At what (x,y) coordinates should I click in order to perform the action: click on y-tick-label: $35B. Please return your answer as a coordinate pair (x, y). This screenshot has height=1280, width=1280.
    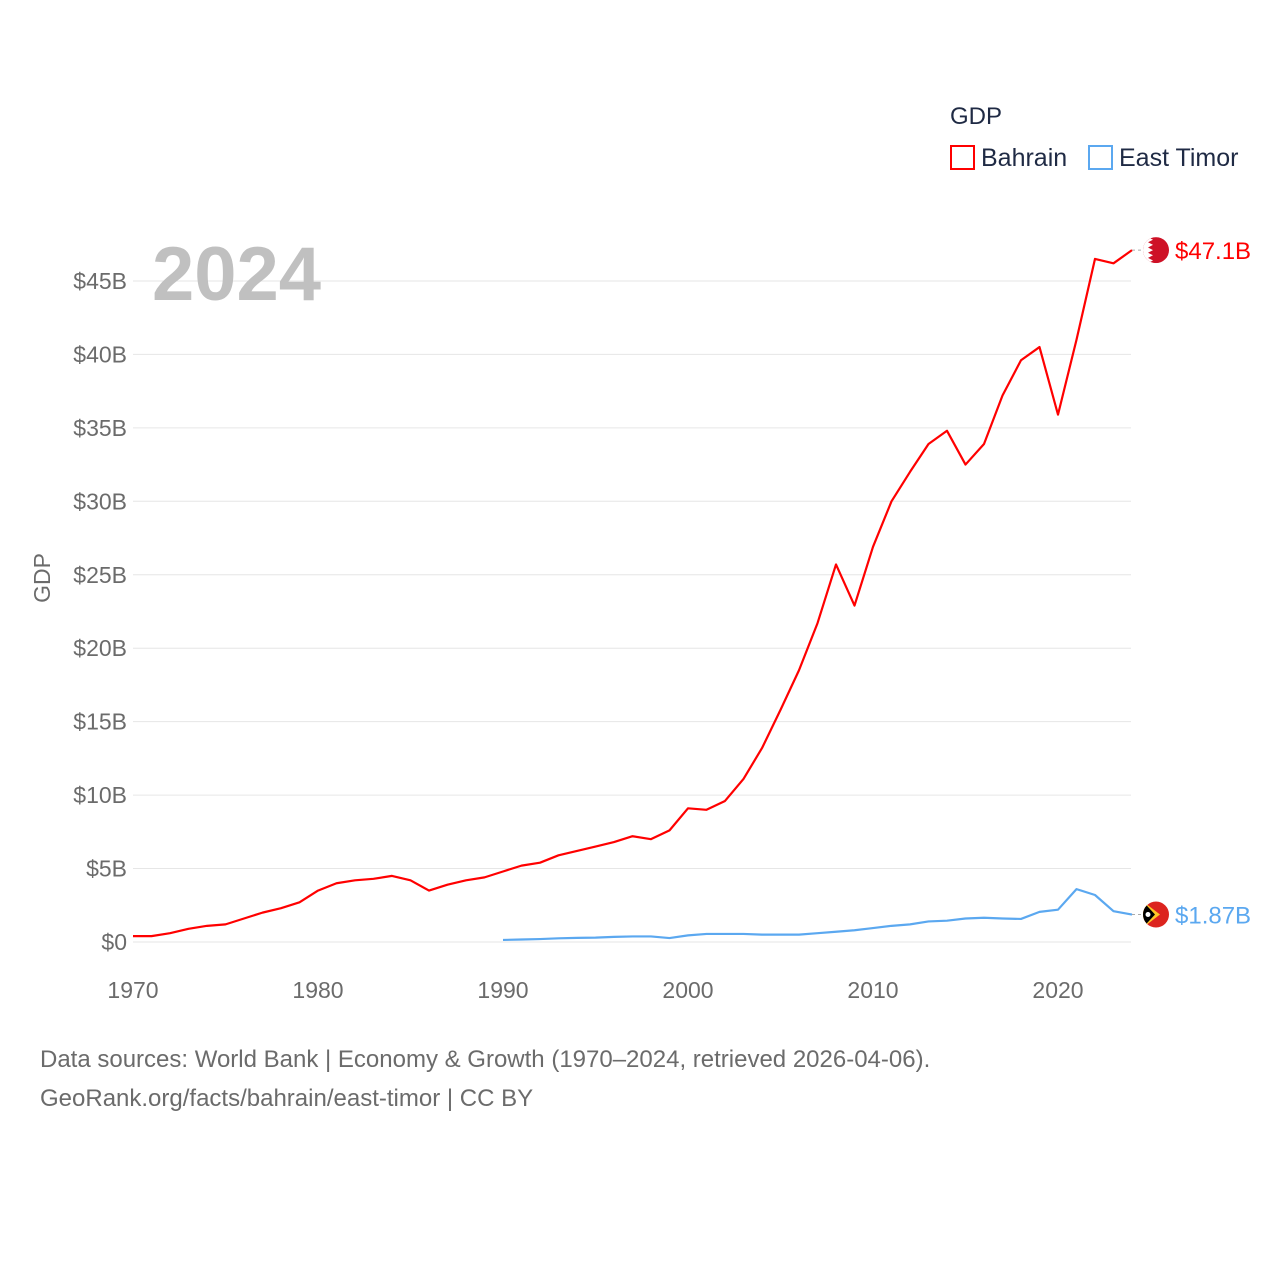
    Looking at the image, I should click on (100, 428).